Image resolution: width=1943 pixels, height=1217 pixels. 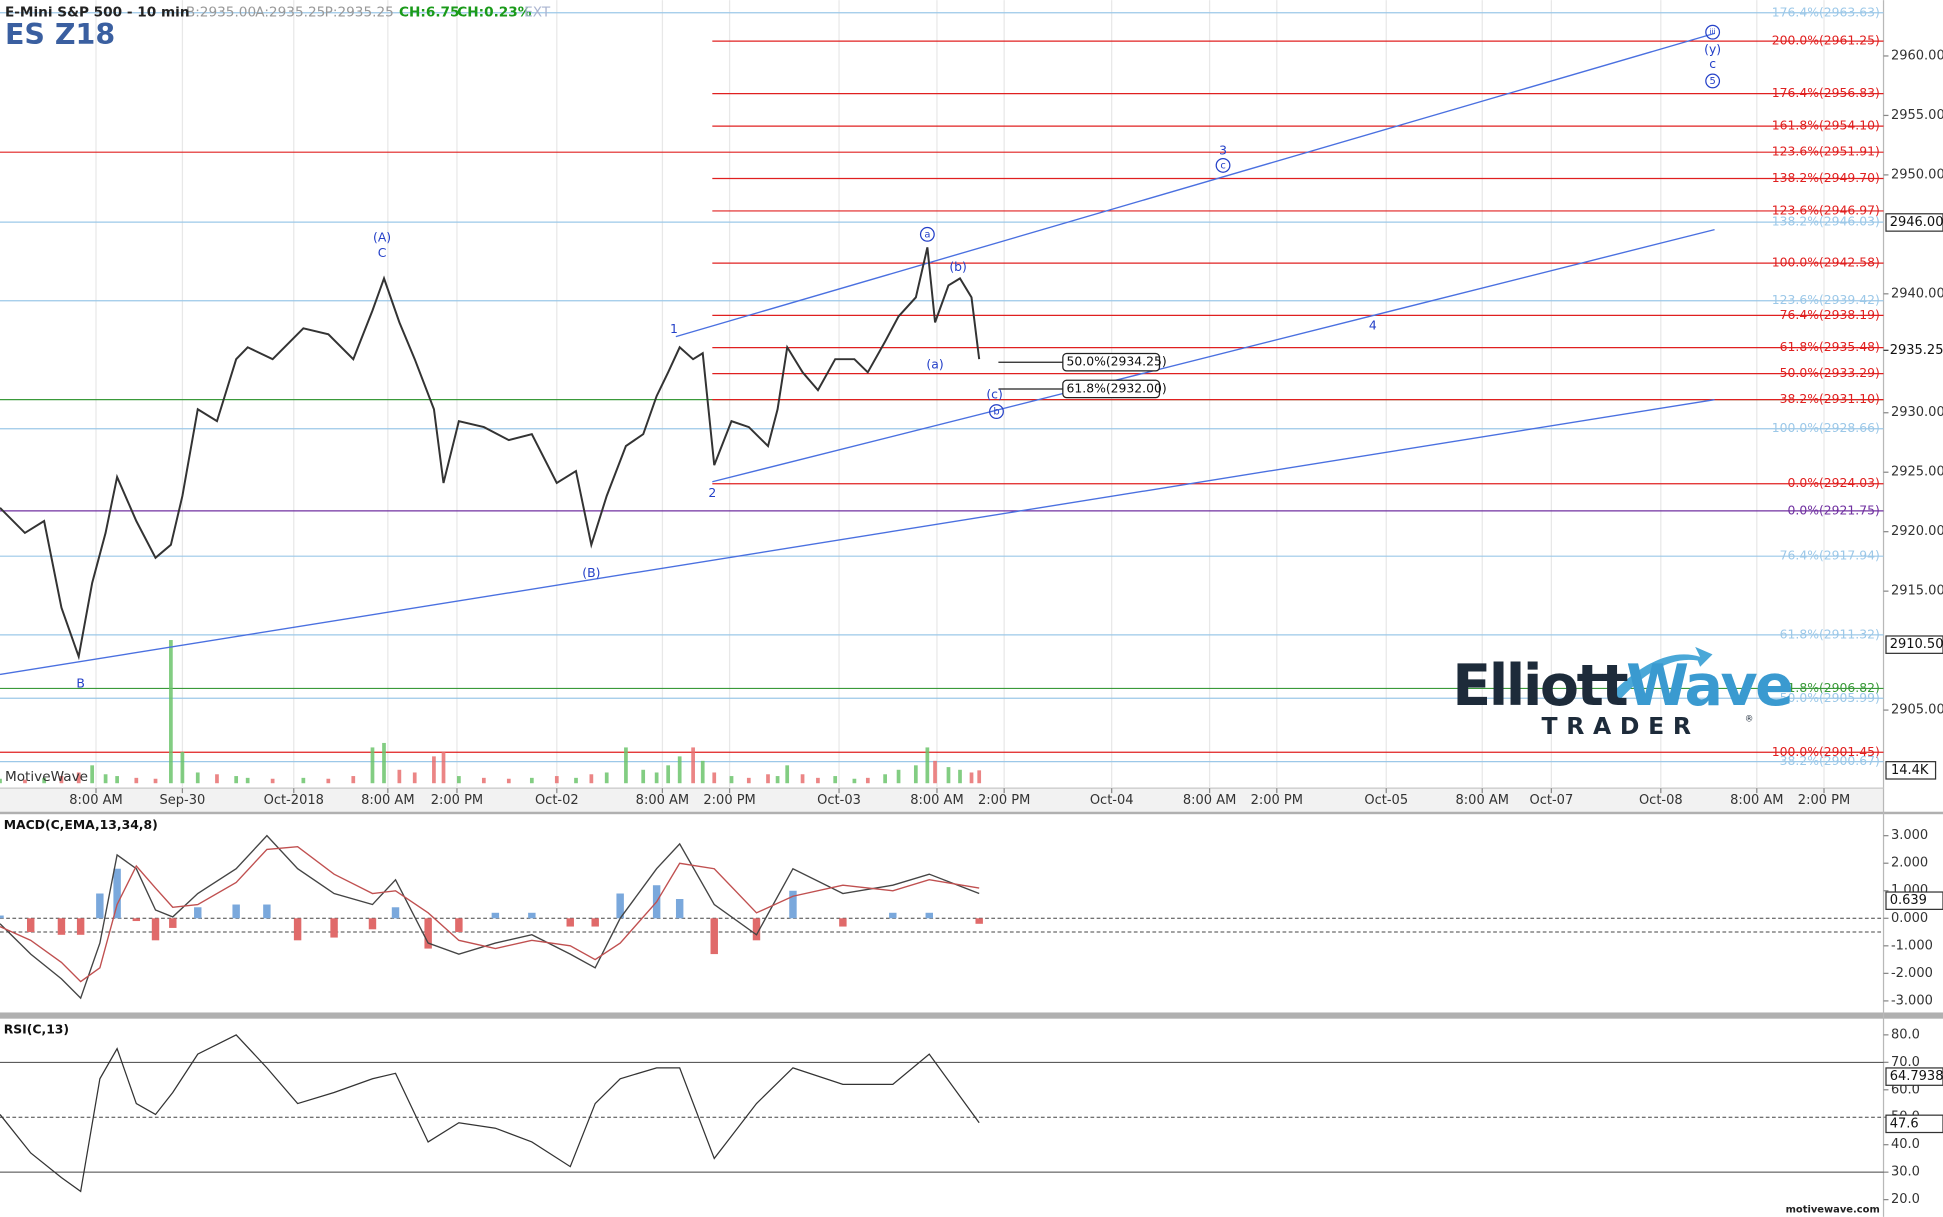 I want to click on fib-level-label: 123.6%(2951.91), so click(x=1826, y=151).